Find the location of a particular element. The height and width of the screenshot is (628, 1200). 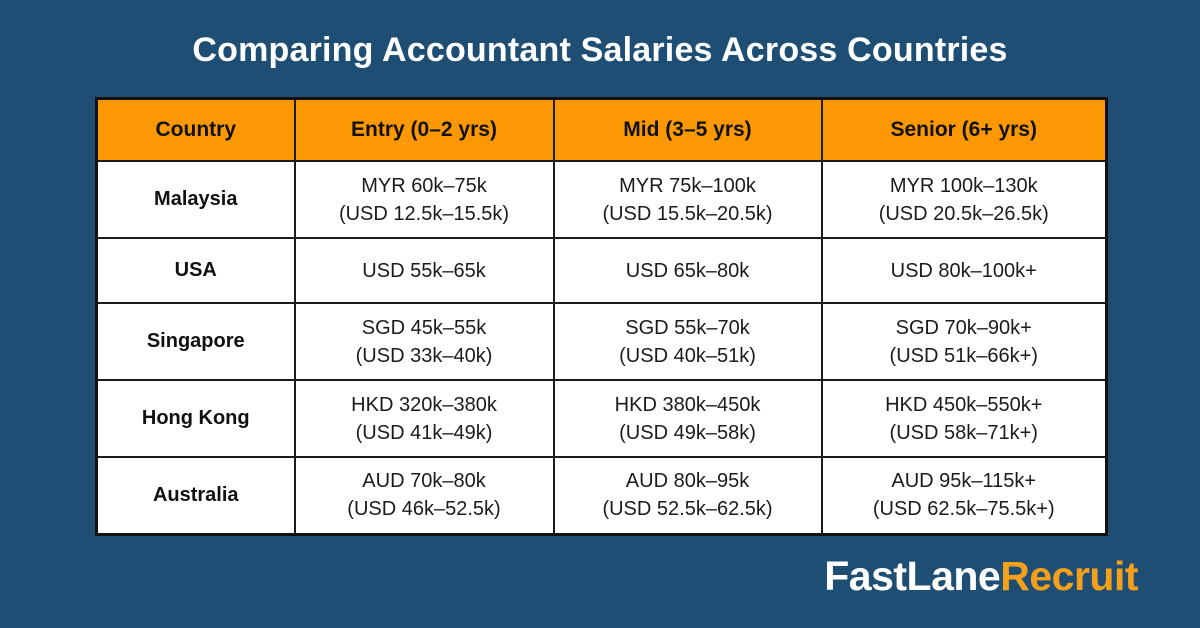

country-name: Singapore is located at coordinates (195, 341).